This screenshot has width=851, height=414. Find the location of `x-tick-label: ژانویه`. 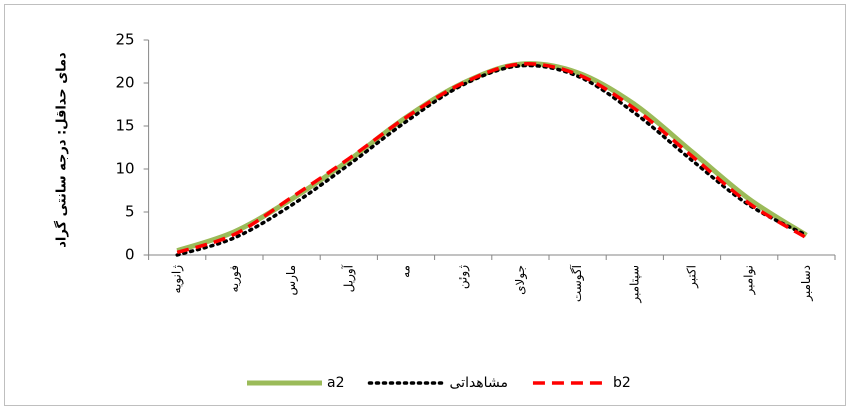

x-tick-label: ژانویه is located at coordinates (177, 279).